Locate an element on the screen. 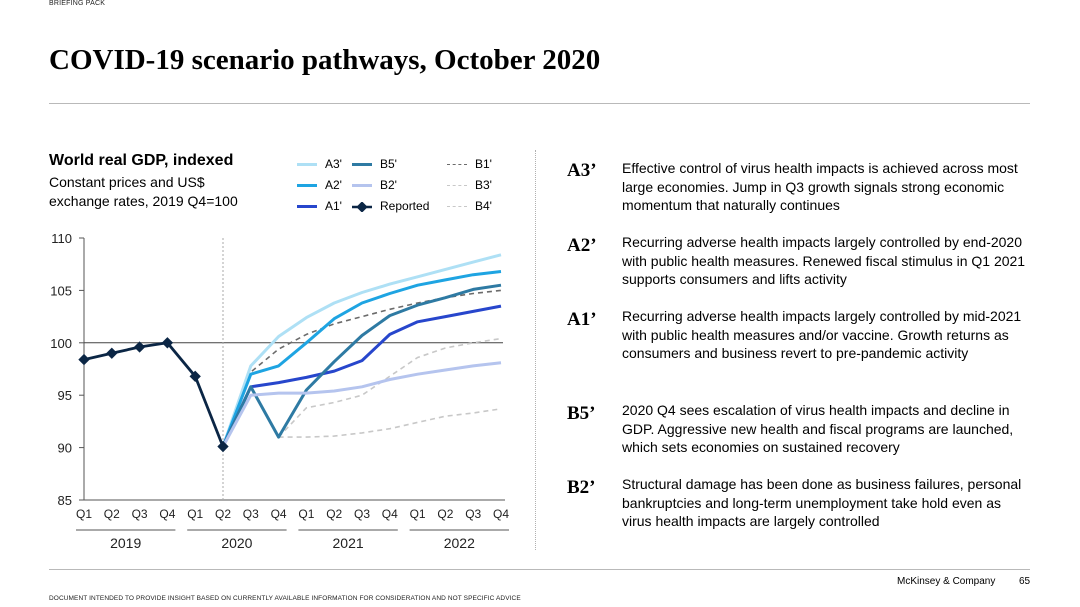 The height and width of the screenshot is (607, 1080). legend-item-b5: B5' is located at coordinates (390, 164).